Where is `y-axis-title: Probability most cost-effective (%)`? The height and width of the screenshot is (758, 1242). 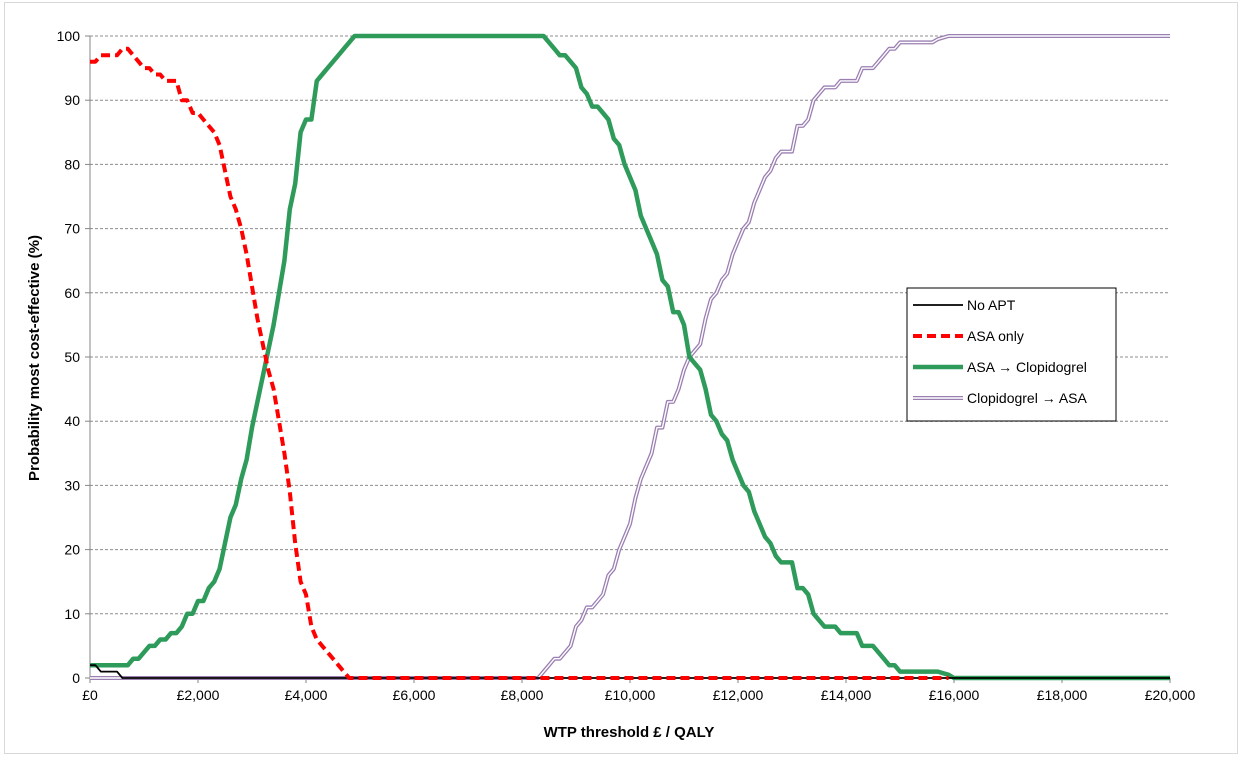 y-axis-title: Probability most cost-effective (%) is located at coordinates (34, 358).